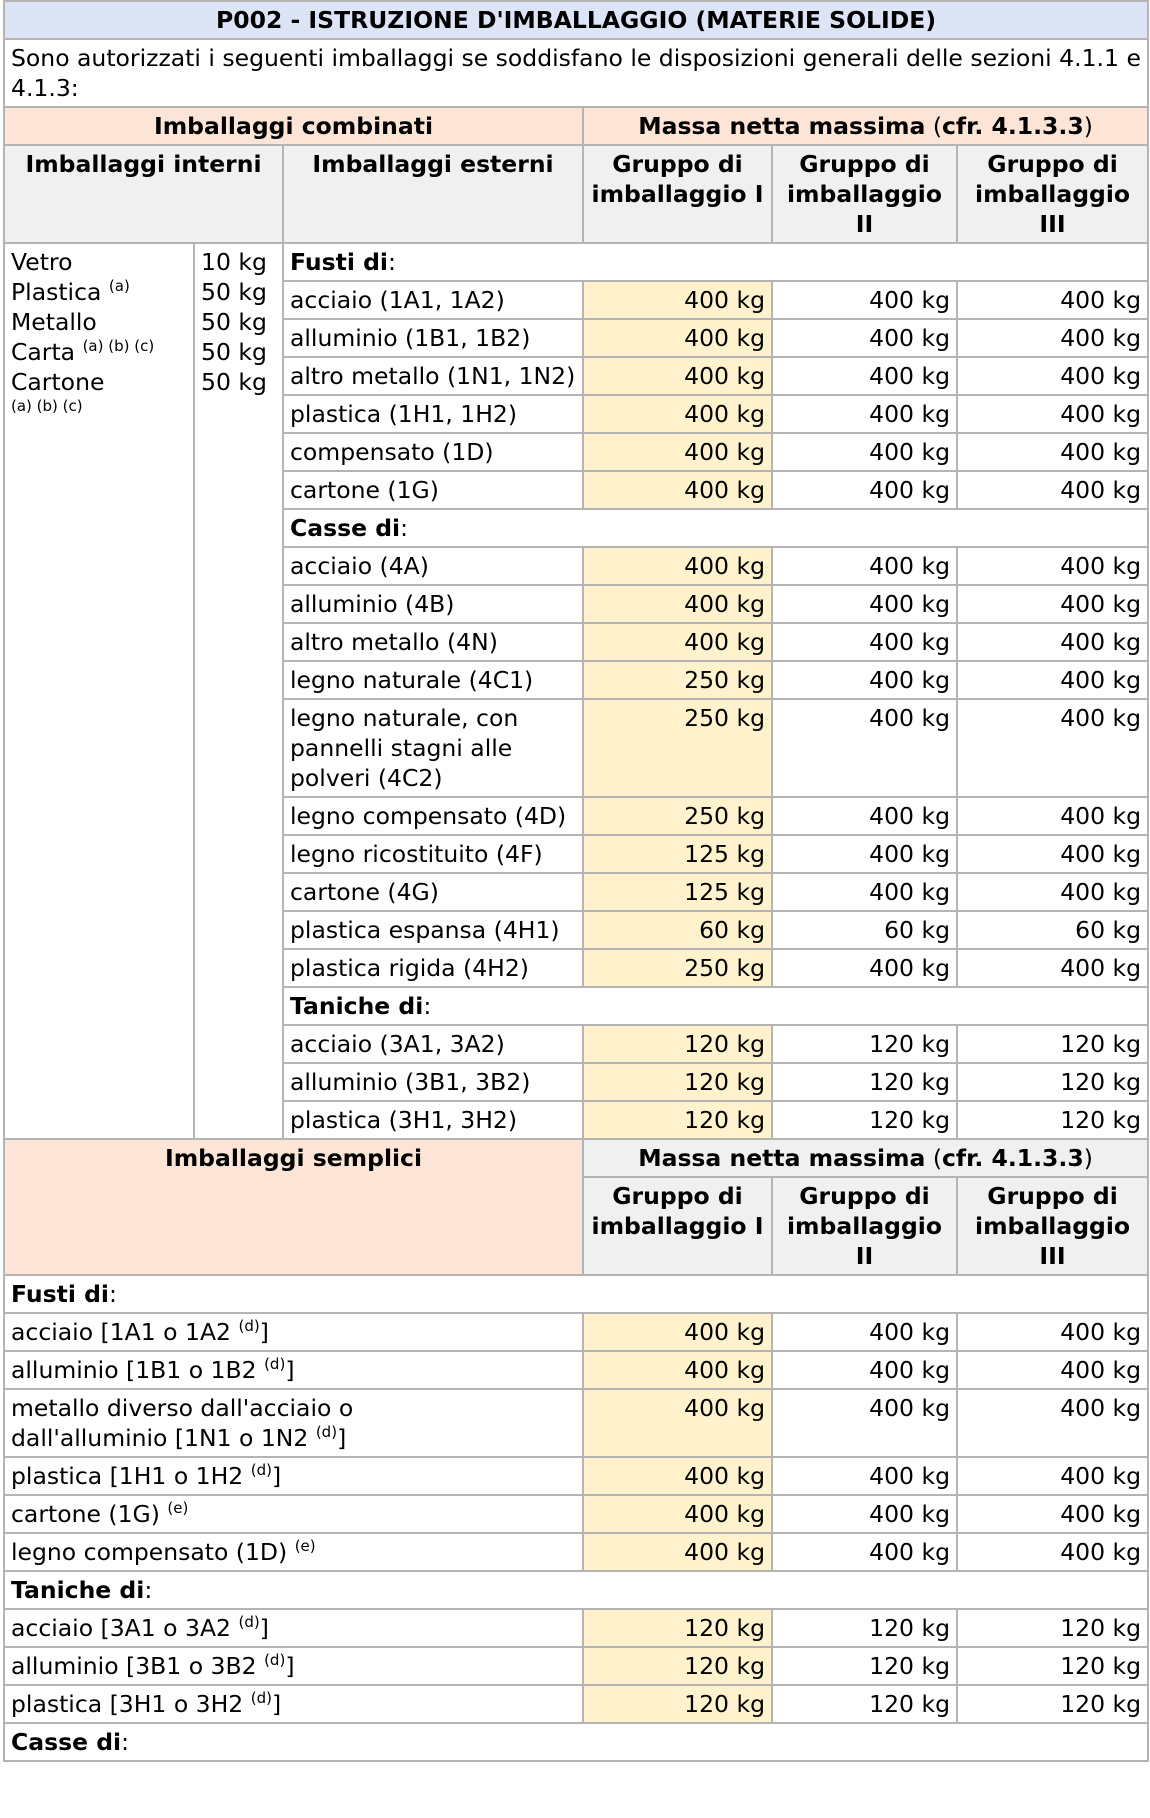 Image resolution: width=1150 pixels, height=1818 pixels. I want to click on single-group-3-header: Gruppo di imballaggio III, so click(1052, 1226).